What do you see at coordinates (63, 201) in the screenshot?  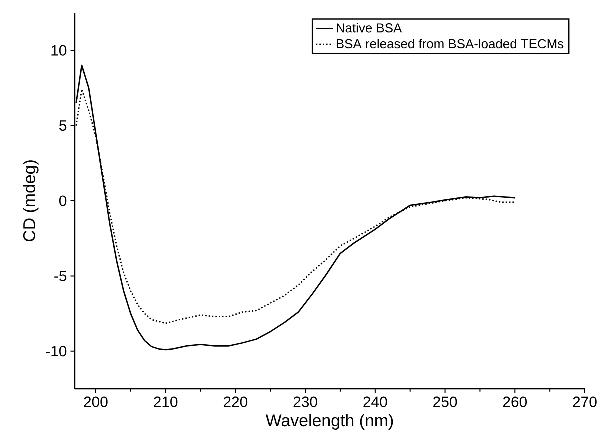 I see `y-tick-label: 0` at bounding box center [63, 201].